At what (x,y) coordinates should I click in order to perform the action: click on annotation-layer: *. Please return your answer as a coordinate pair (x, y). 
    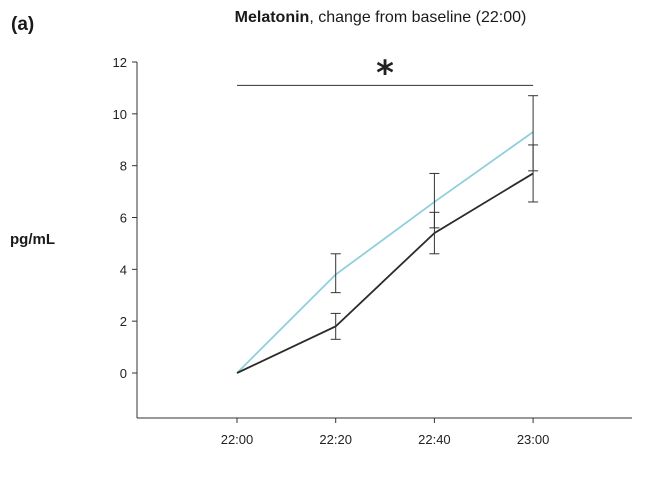
    Looking at the image, I should click on (385, 73).